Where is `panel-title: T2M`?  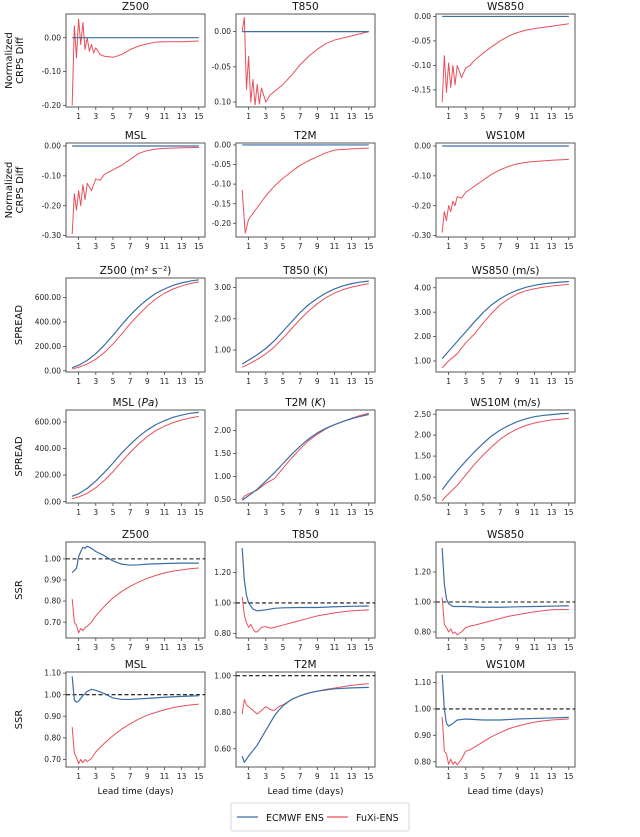 panel-title: T2M is located at coordinates (304, 136).